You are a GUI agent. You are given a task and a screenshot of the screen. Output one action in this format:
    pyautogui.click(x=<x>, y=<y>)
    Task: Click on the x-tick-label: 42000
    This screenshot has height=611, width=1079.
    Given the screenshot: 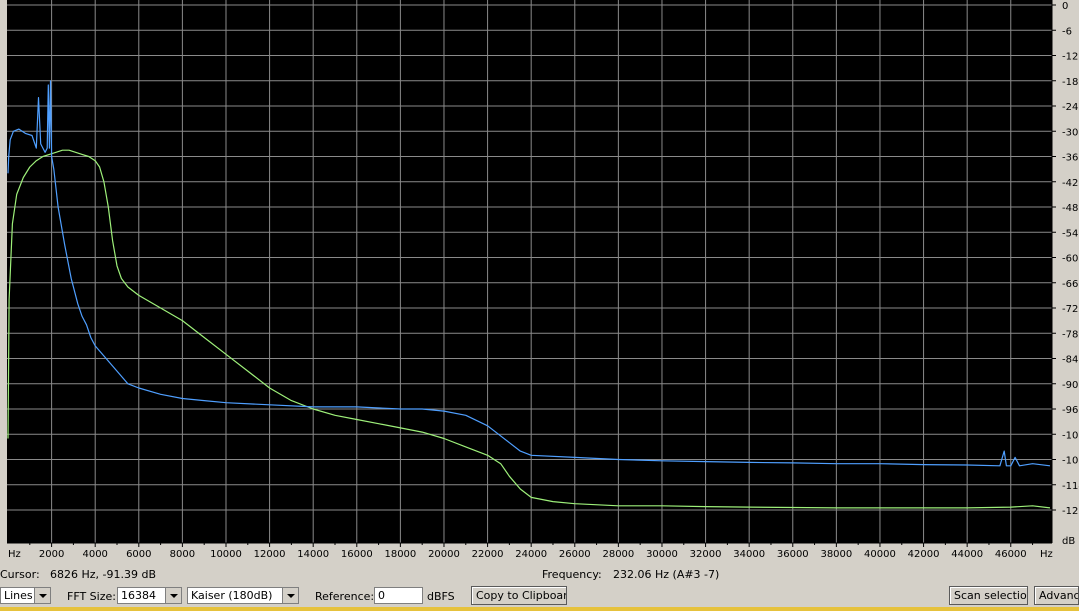 What is the action you would take?
    pyautogui.click(x=924, y=554)
    